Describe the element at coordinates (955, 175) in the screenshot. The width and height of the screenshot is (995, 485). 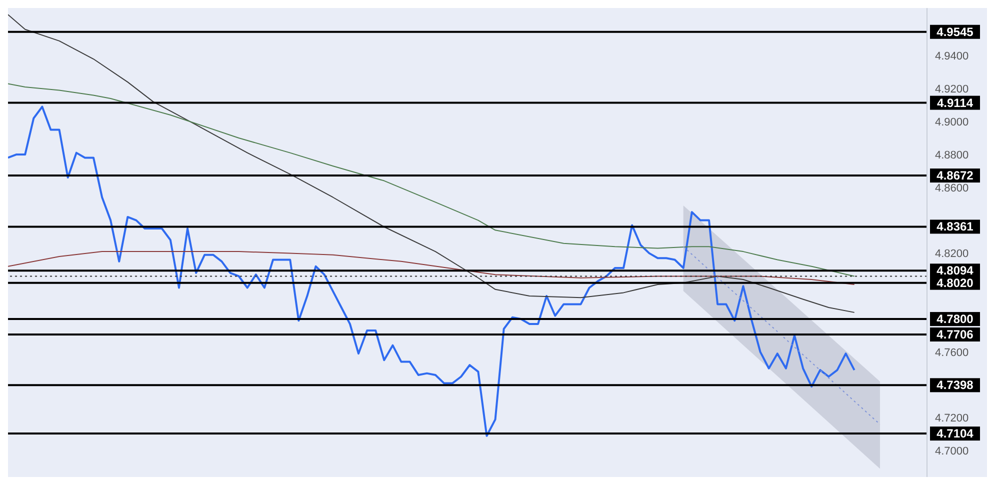
I see `ref-line-label: 4.8672` at that location.